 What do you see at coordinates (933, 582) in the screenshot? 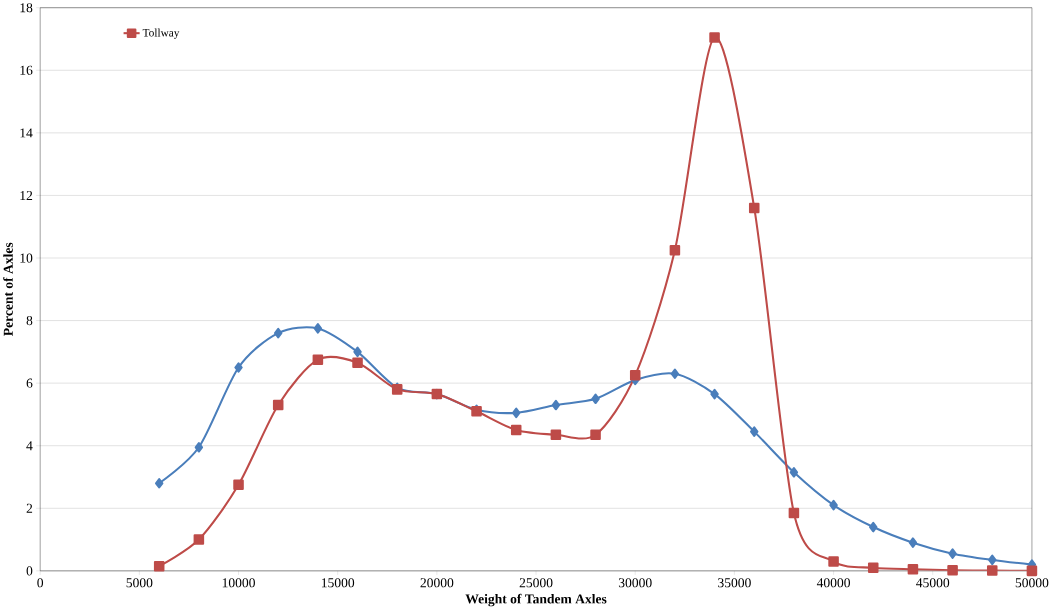
I see `x-tick-label: 45000` at bounding box center [933, 582].